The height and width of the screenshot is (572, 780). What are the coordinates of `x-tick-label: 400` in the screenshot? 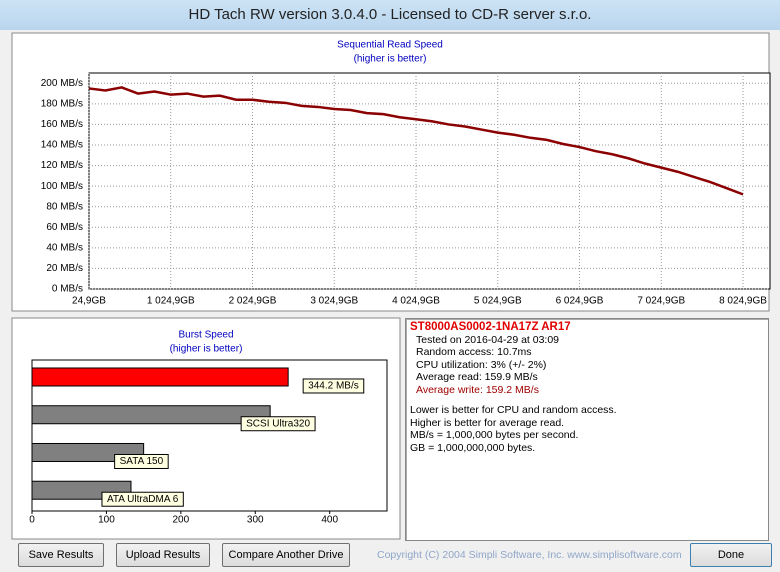 It's located at (329, 520).